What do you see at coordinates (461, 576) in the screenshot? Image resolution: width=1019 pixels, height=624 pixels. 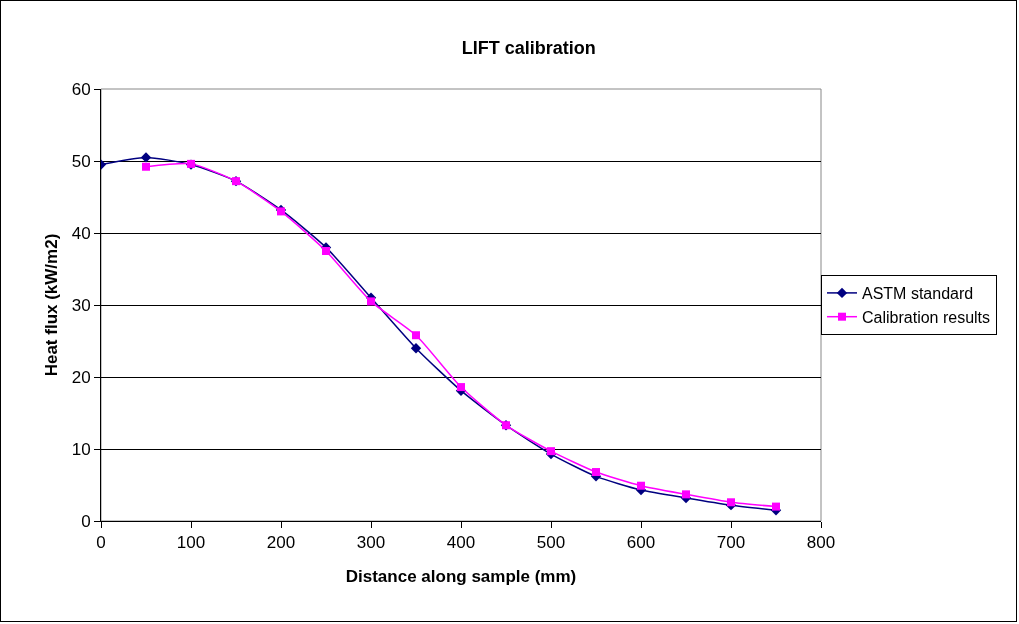 I see `x-axis-title: Distance along sample (mm)` at bounding box center [461, 576].